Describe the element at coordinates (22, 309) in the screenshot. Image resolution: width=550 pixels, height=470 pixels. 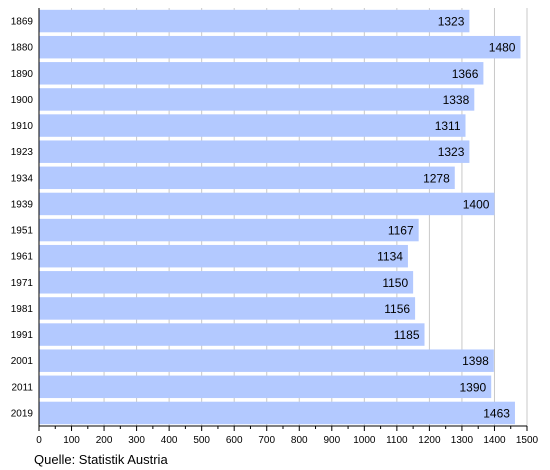
I see `category-label: 1981` at that location.